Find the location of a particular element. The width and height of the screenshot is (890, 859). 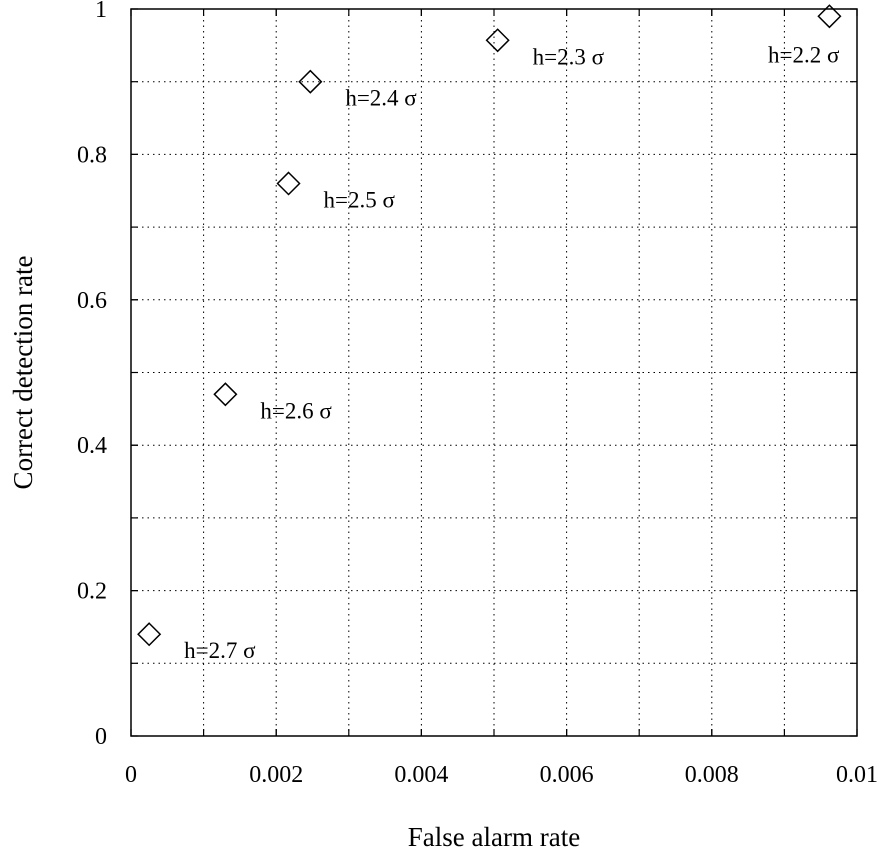

x-tick-labels: 0 0.002 0.004 0.006 0.008 0.01 is located at coordinates (501, 775).